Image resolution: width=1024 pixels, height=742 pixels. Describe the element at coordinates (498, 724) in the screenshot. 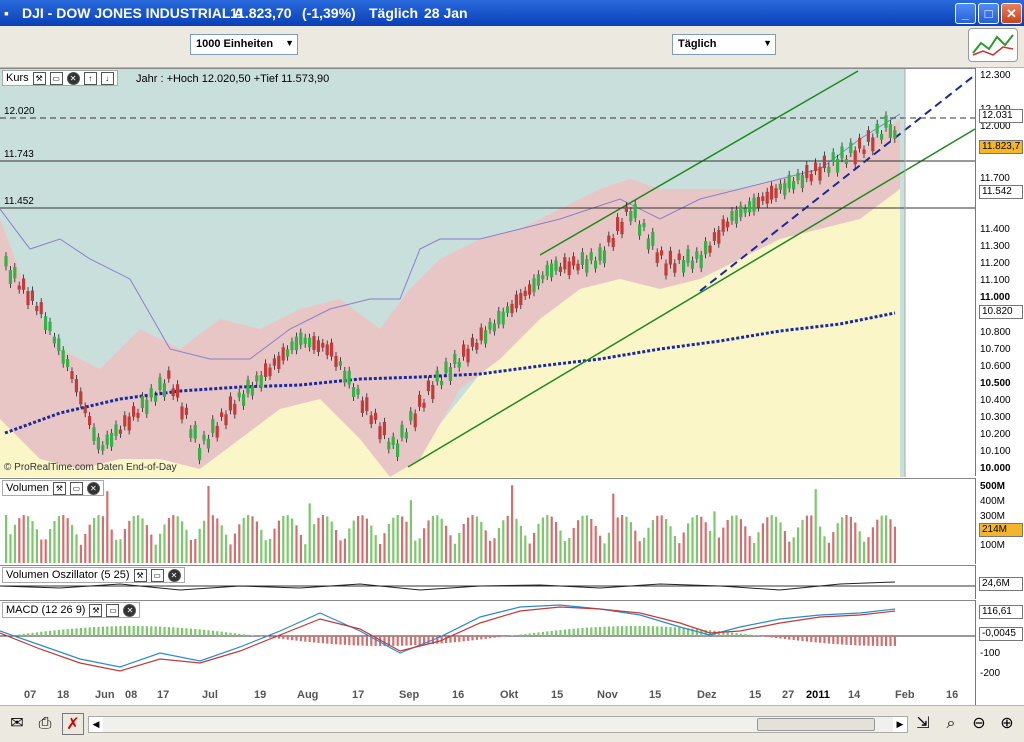

I see `chart-scrollbar: ◀ ▶` at that location.